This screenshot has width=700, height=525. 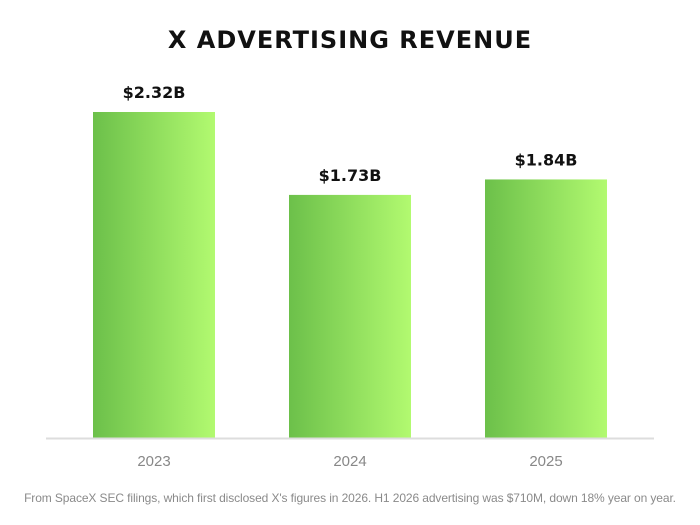 I want to click on bar-2024, so click(x=350, y=316).